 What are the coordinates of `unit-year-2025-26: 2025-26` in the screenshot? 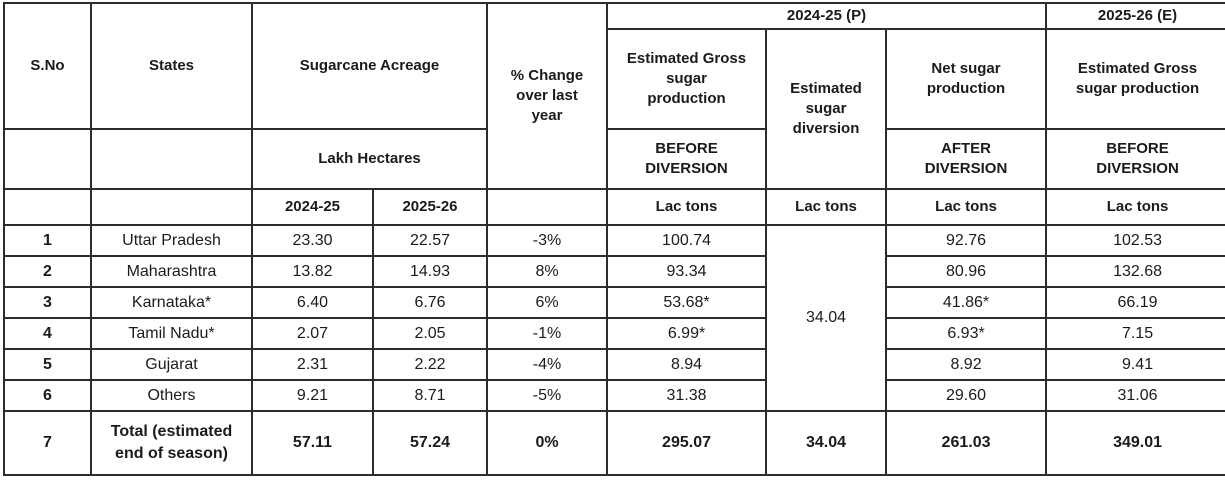 It's located at (430, 207).